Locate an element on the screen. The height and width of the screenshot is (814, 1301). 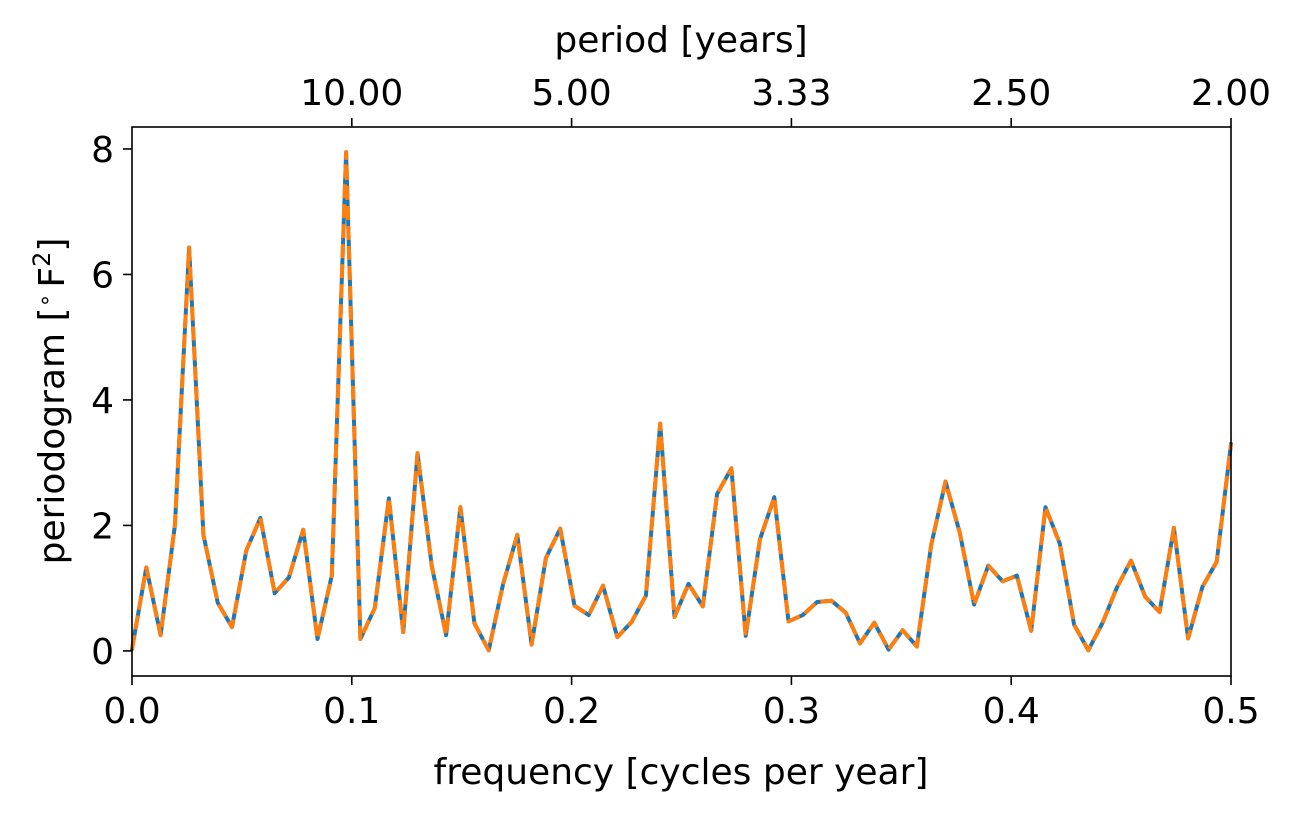
secondary-x-tick-label: 3.33 is located at coordinates (791, 93).